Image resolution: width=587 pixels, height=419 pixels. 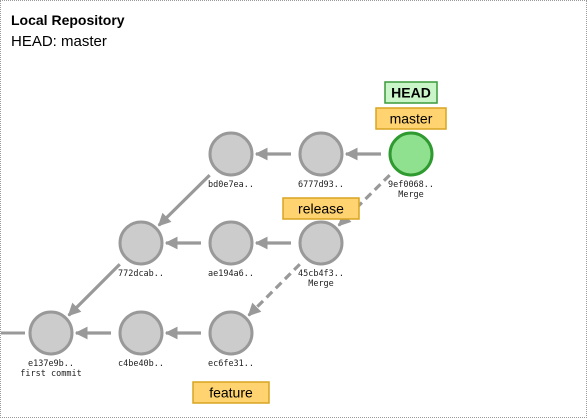 I want to click on branch-name: master, so click(x=411, y=119).